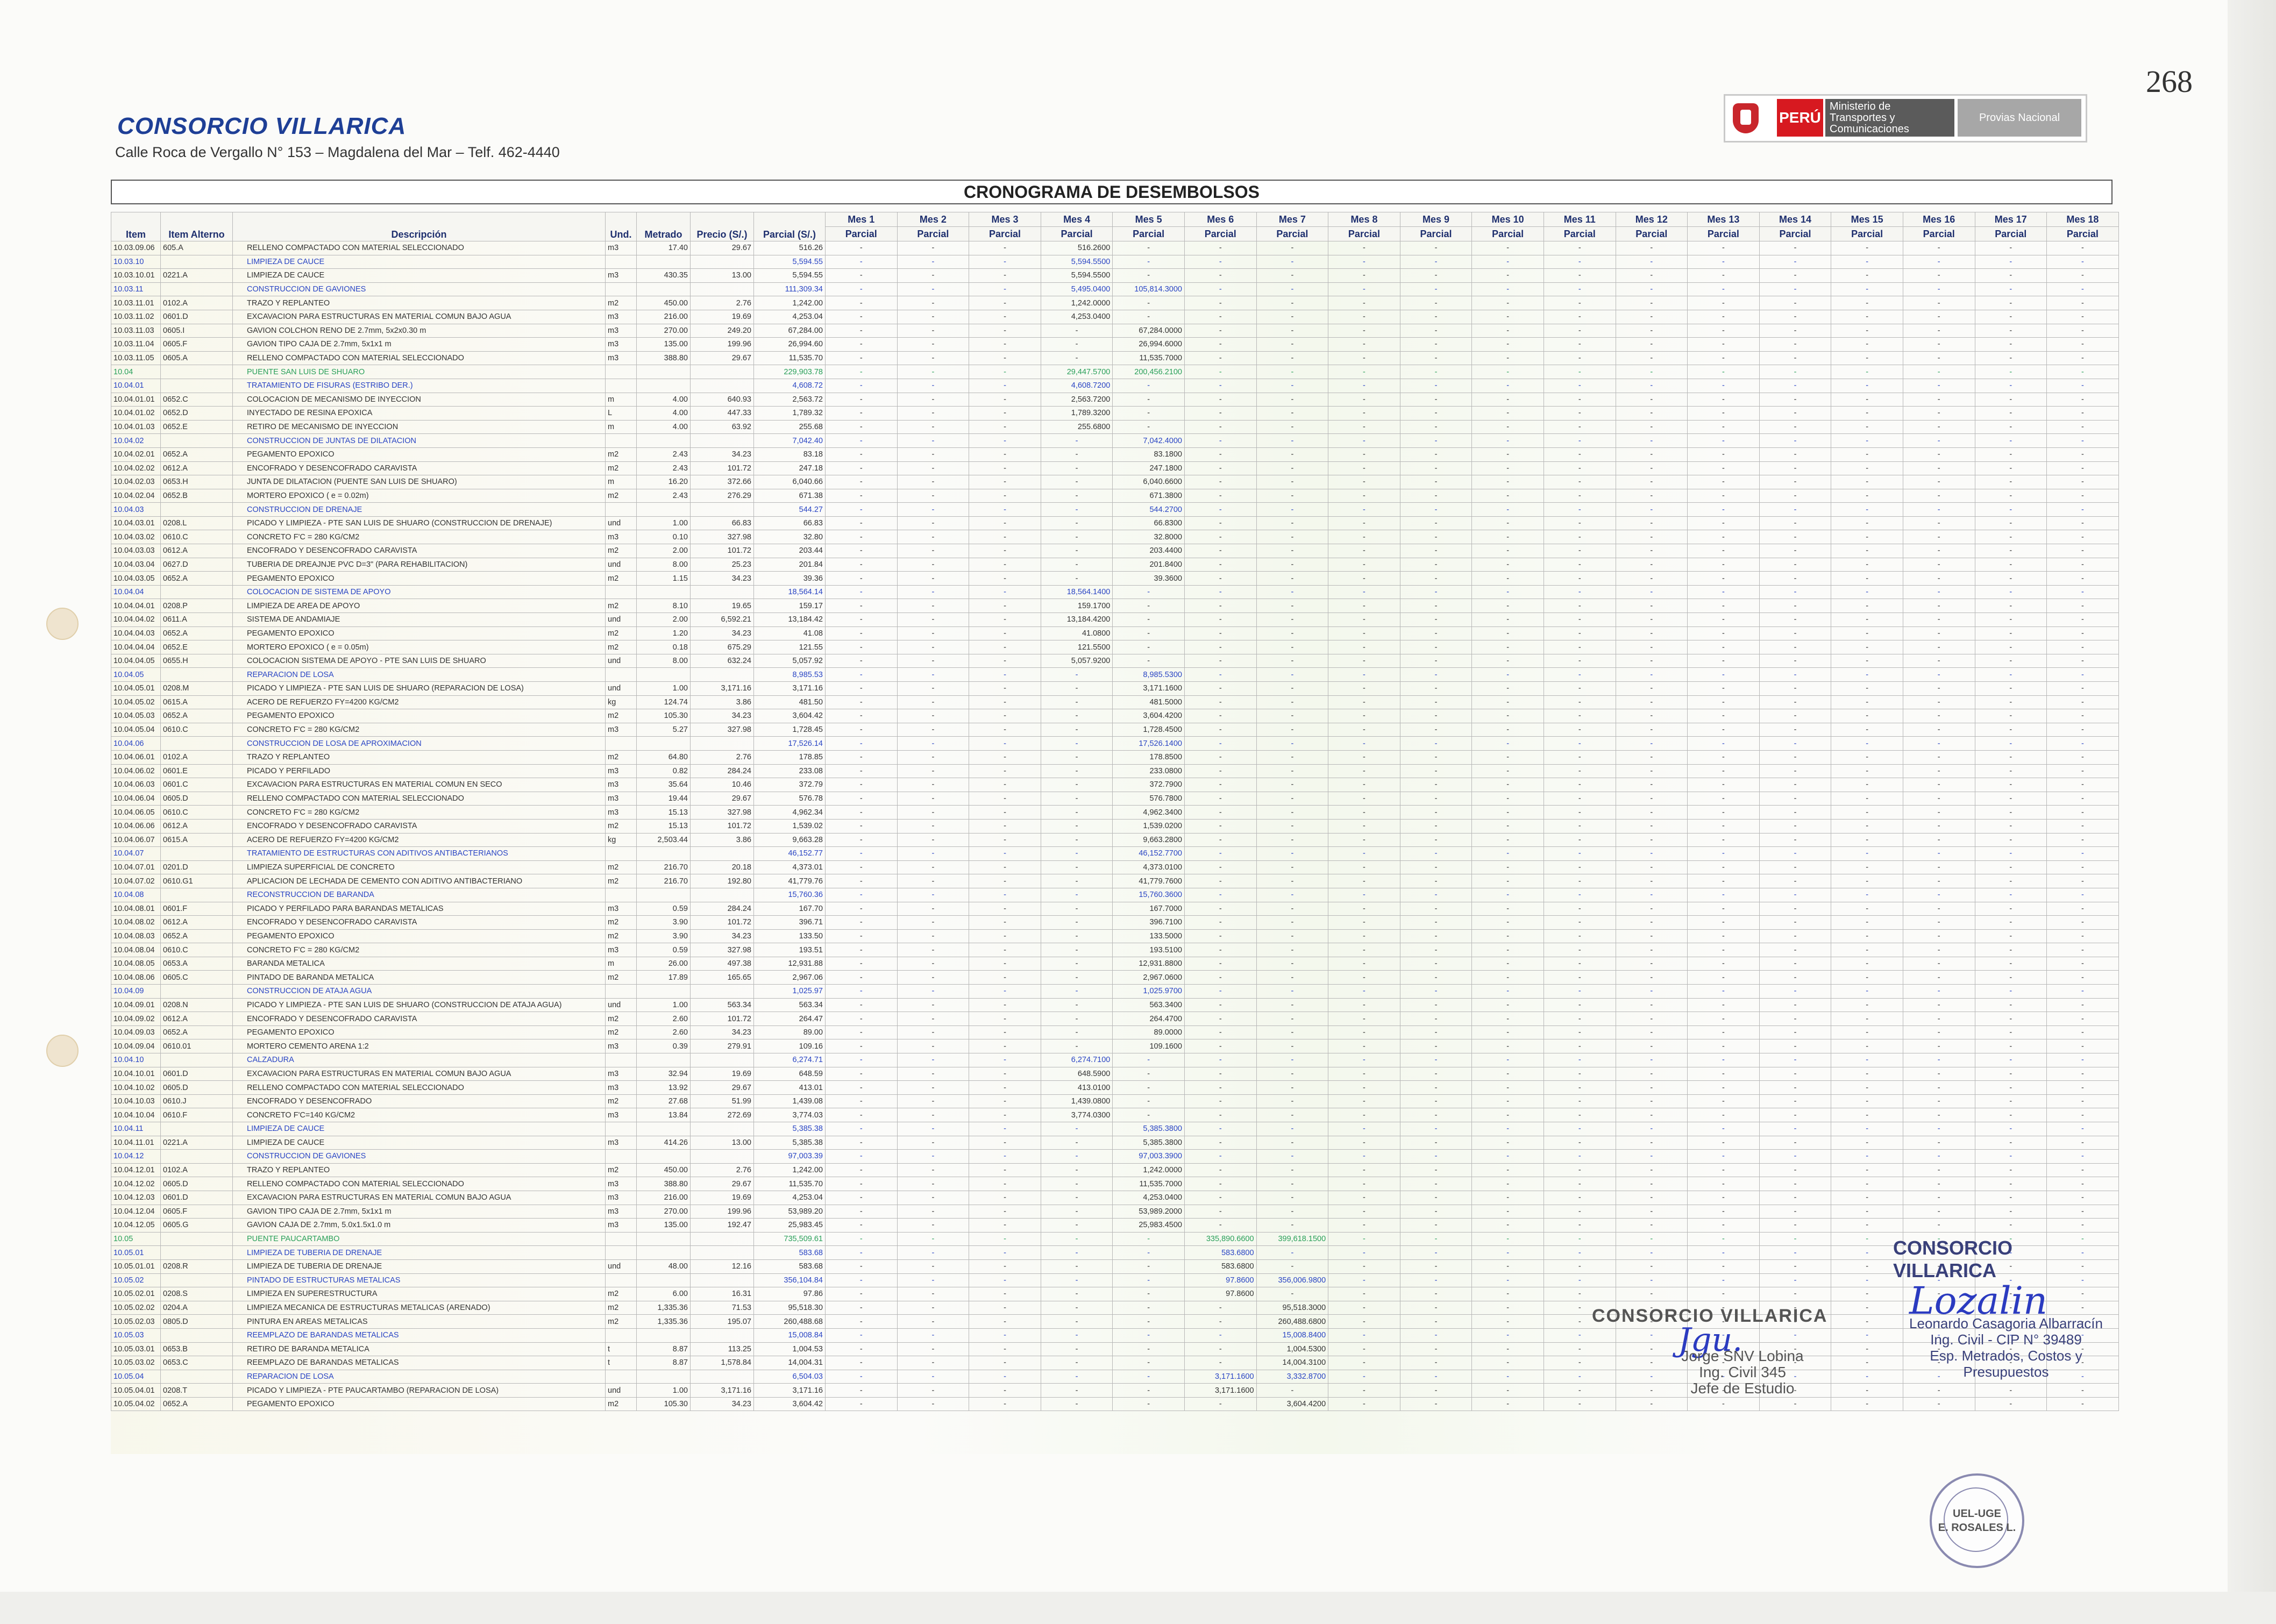 The width and height of the screenshot is (2276, 1624). What do you see at coordinates (1148, 729) in the screenshot?
I see `cell-month-5: 1,728.4500` at bounding box center [1148, 729].